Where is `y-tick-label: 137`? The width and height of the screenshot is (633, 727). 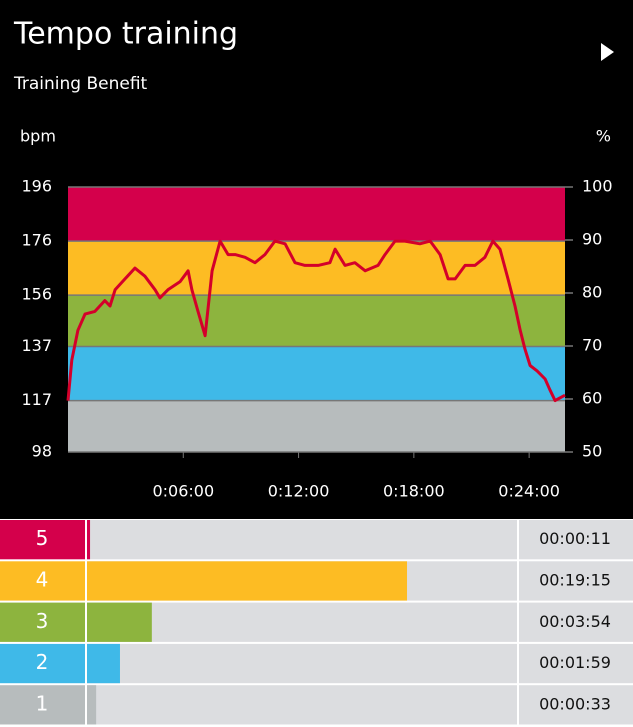 y-tick-label: 137 is located at coordinates (36, 345).